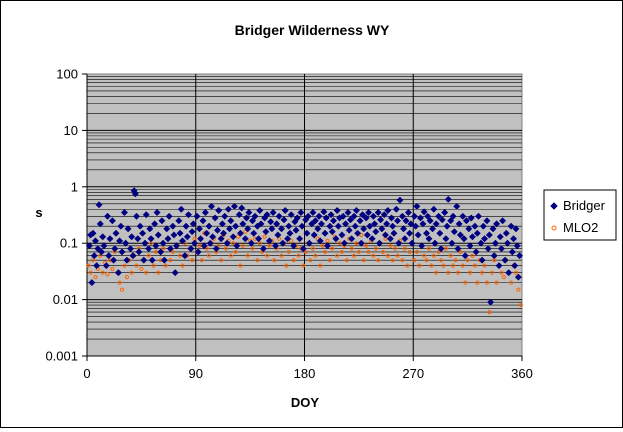 The height and width of the screenshot is (432, 623). Describe the element at coordinates (71, 130) in the screenshot. I see `y-tick-label: 10` at that location.